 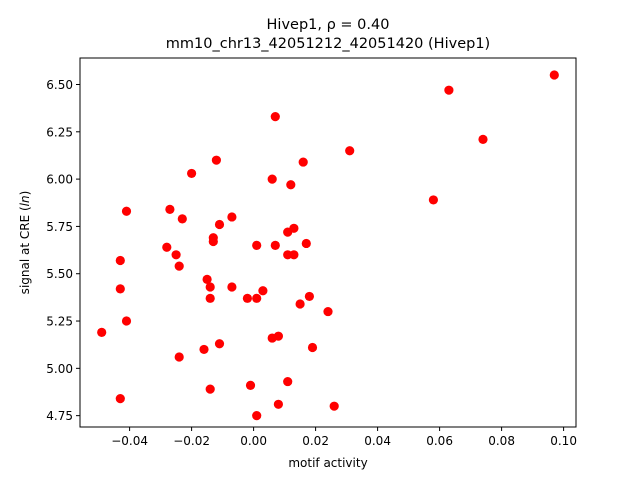 What do you see at coordinates (501, 441) in the screenshot?
I see `x-tick-label: 0.08` at bounding box center [501, 441].